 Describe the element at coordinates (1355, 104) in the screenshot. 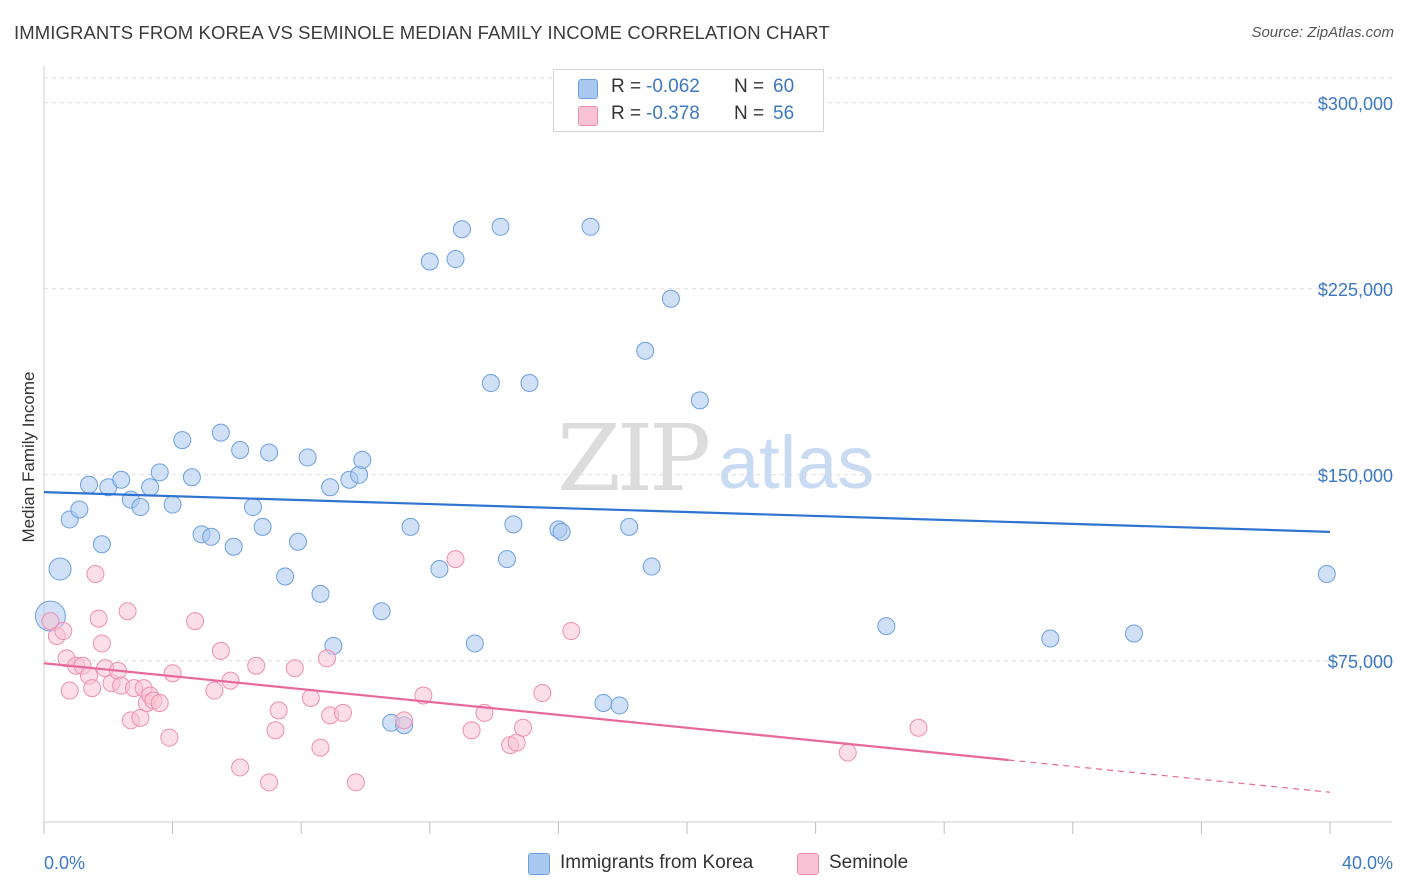

I see `y-tick-label: $300,000` at that location.